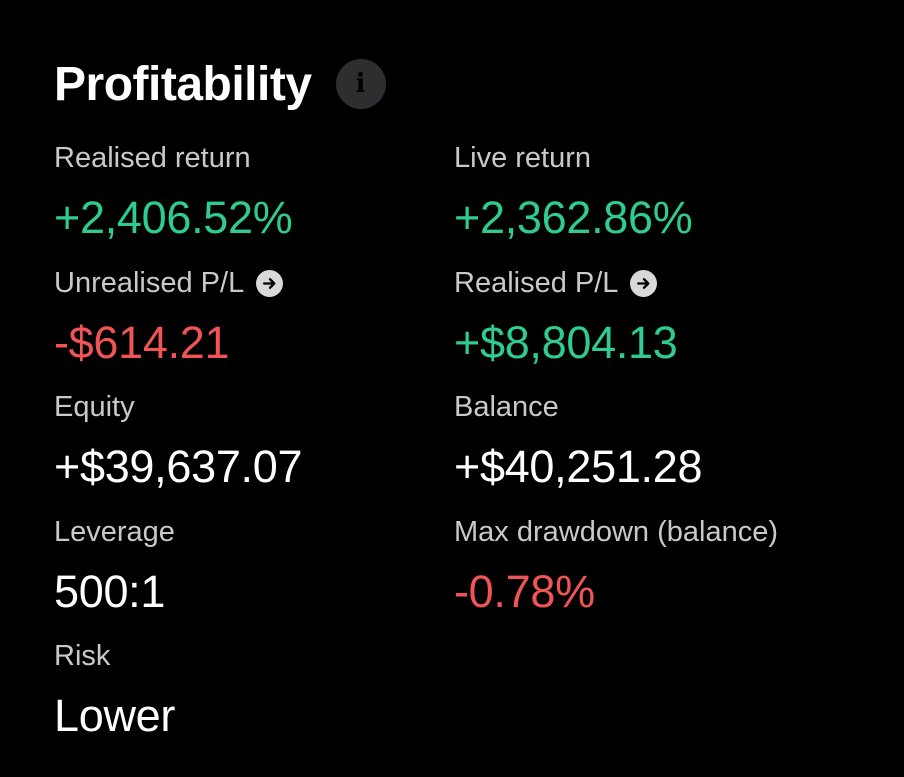  I want to click on metric-max-drawdown: Max drawdown (balance) -0.78%, so click(644, 566).